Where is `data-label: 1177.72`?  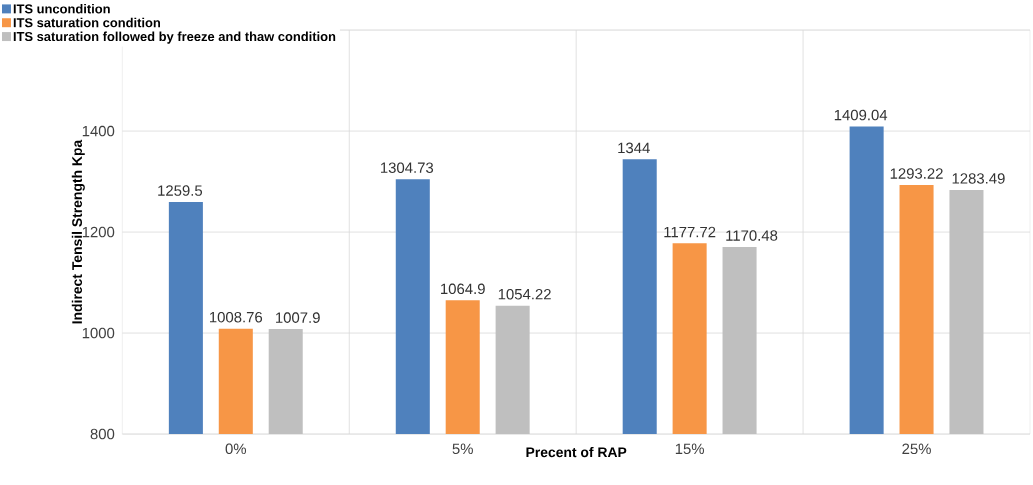
data-label: 1177.72 is located at coordinates (690, 232).